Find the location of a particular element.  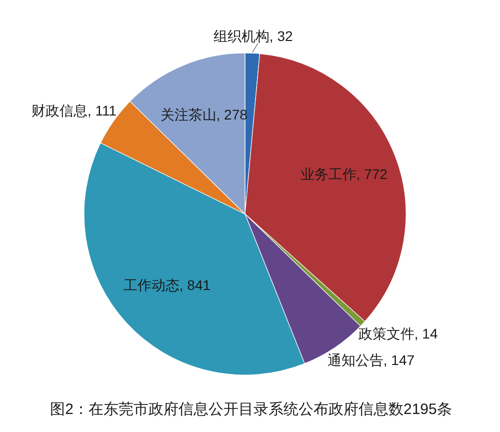

annotation: 图2：在东莞市政府信息公开目录系统公布政府信息数2195条 is located at coordinates (251, 409).